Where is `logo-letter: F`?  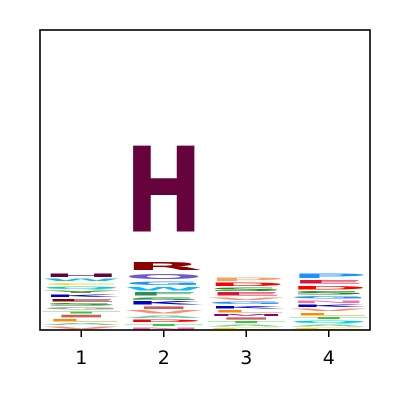 logo-letter: F is located at coordinates (164, 294).